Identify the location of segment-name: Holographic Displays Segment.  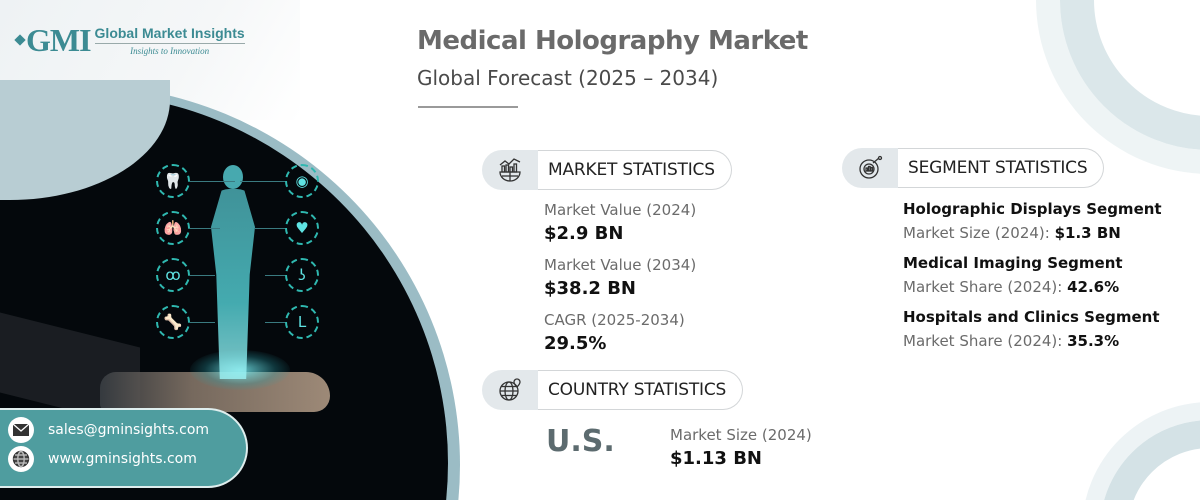
(1032, 209).